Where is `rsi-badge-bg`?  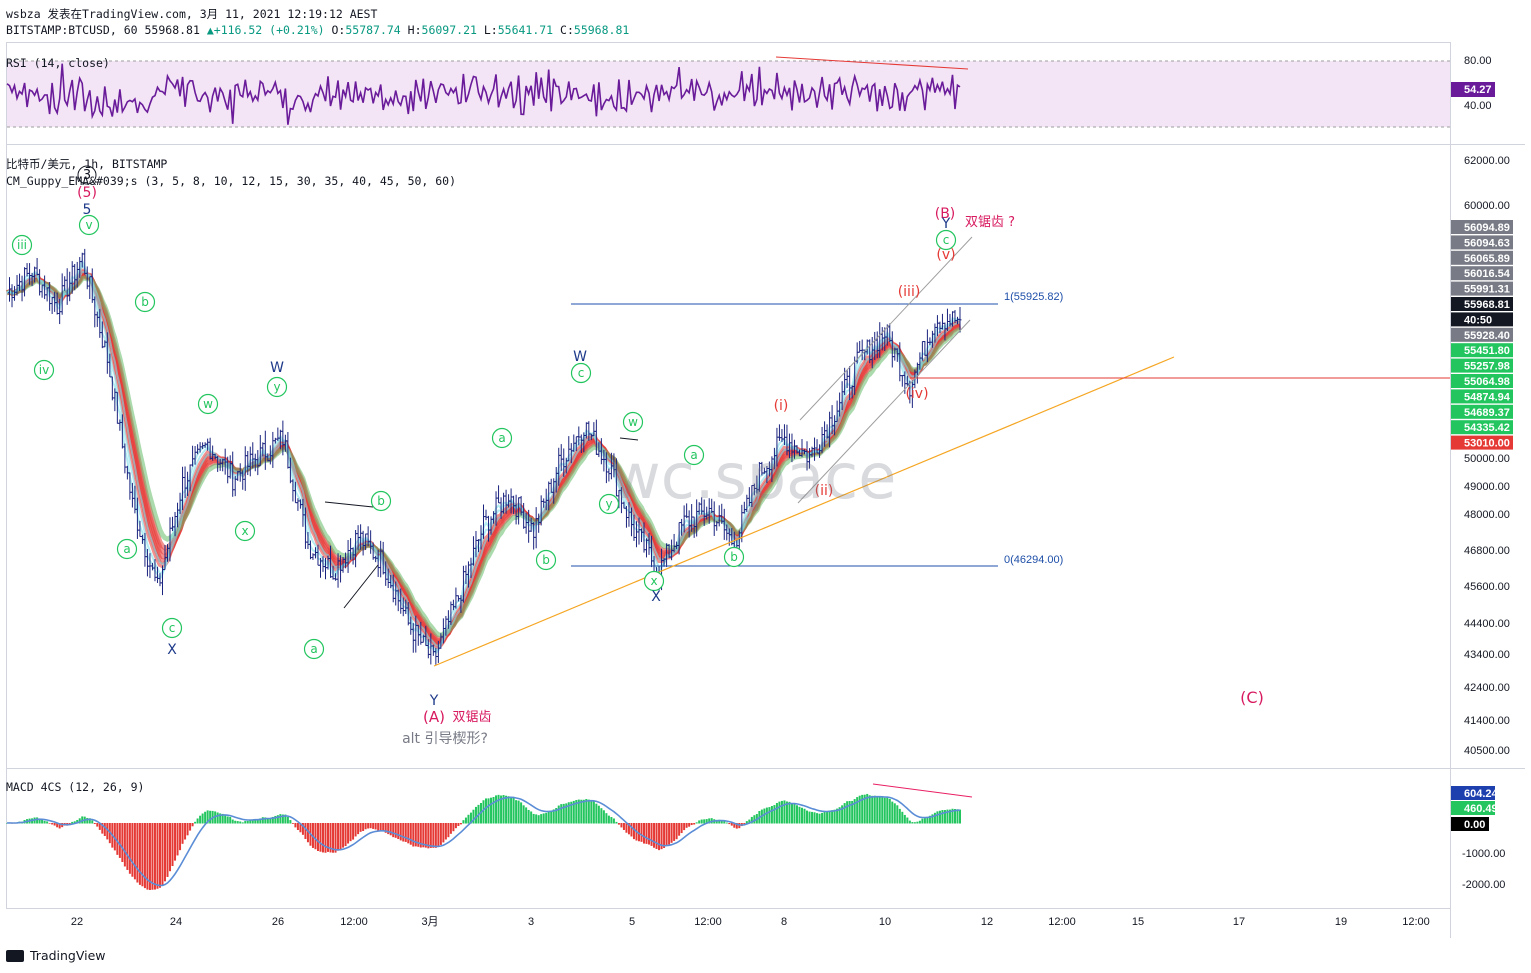
rsi-badge-bg is located at coordinates (1473, 89).